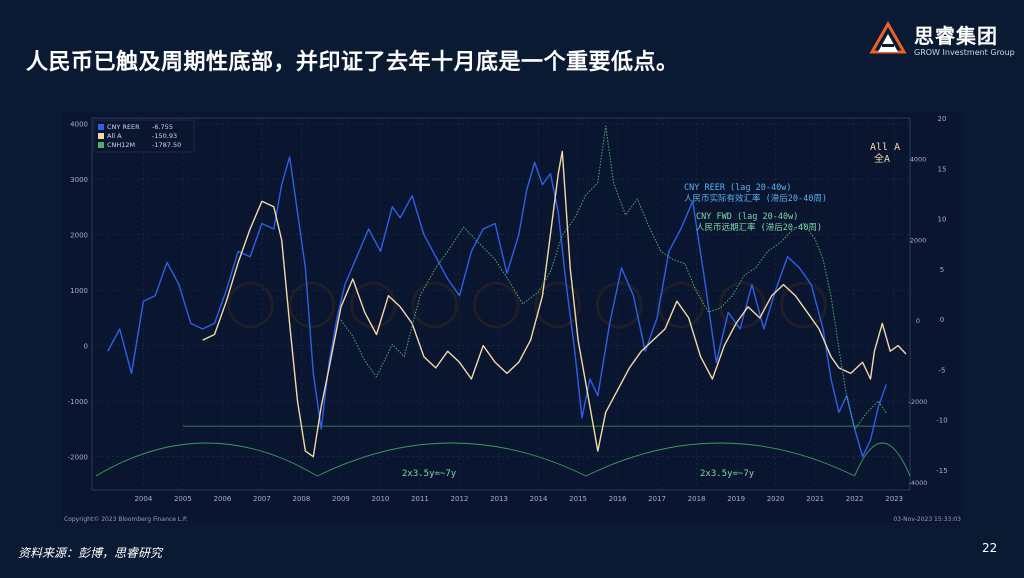  I want to click on chart-annotation: All A, so click(885, 147).